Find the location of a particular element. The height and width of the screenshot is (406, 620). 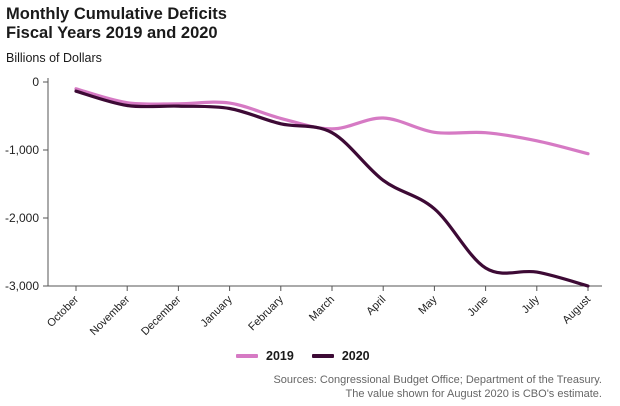

x-tick-label: November is located at coordinates (110, 315).